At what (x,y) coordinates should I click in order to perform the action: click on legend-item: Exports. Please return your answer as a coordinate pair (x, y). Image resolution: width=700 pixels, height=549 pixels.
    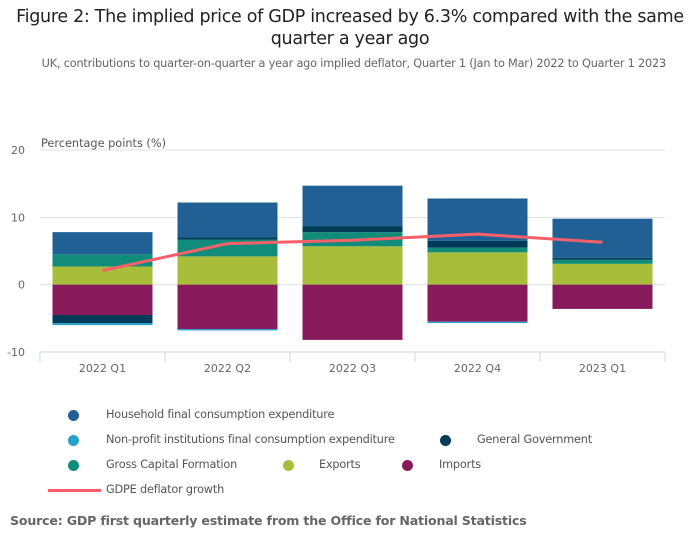
    Looking at the image, I should click on (340, 464).